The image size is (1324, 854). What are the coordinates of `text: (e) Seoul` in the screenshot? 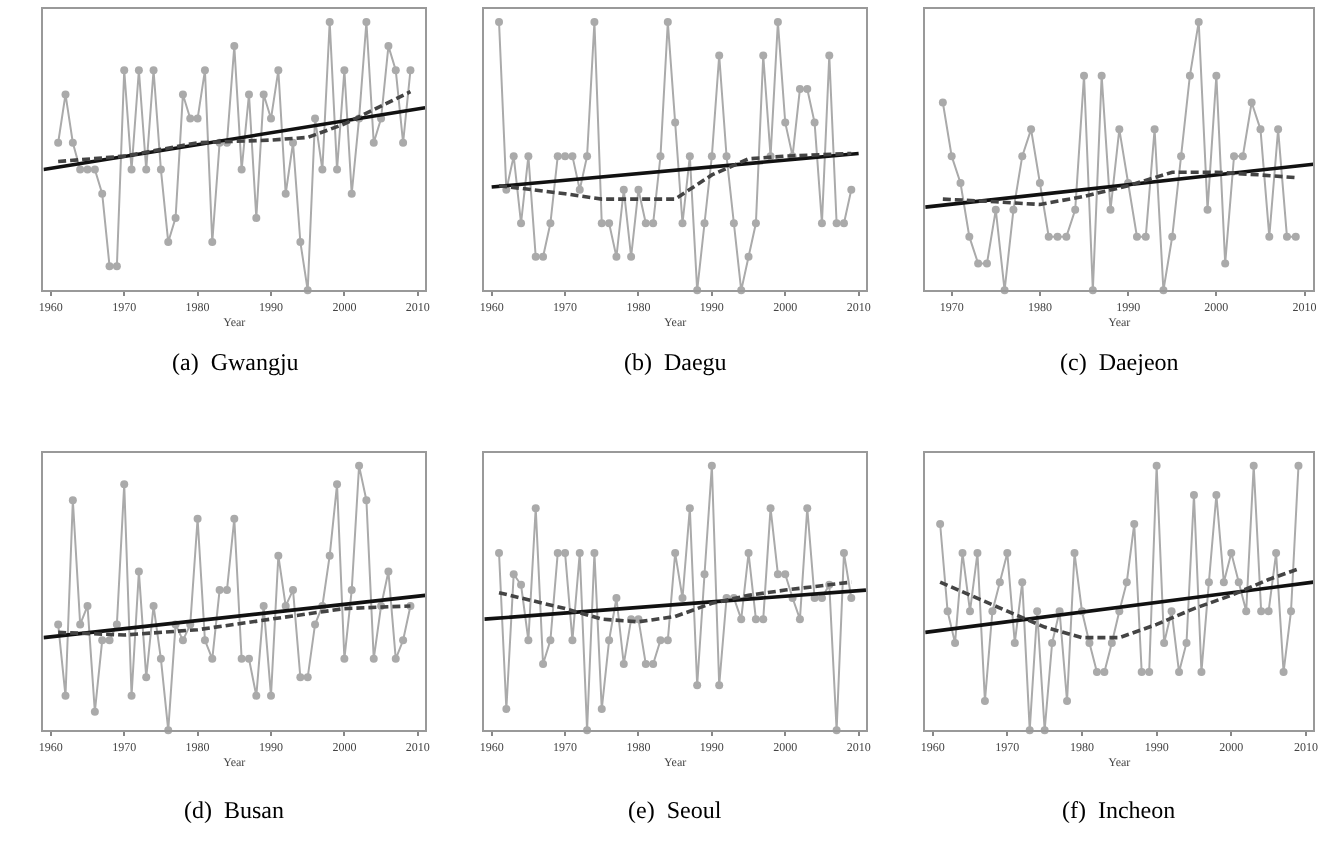 It's located at (675, 810).